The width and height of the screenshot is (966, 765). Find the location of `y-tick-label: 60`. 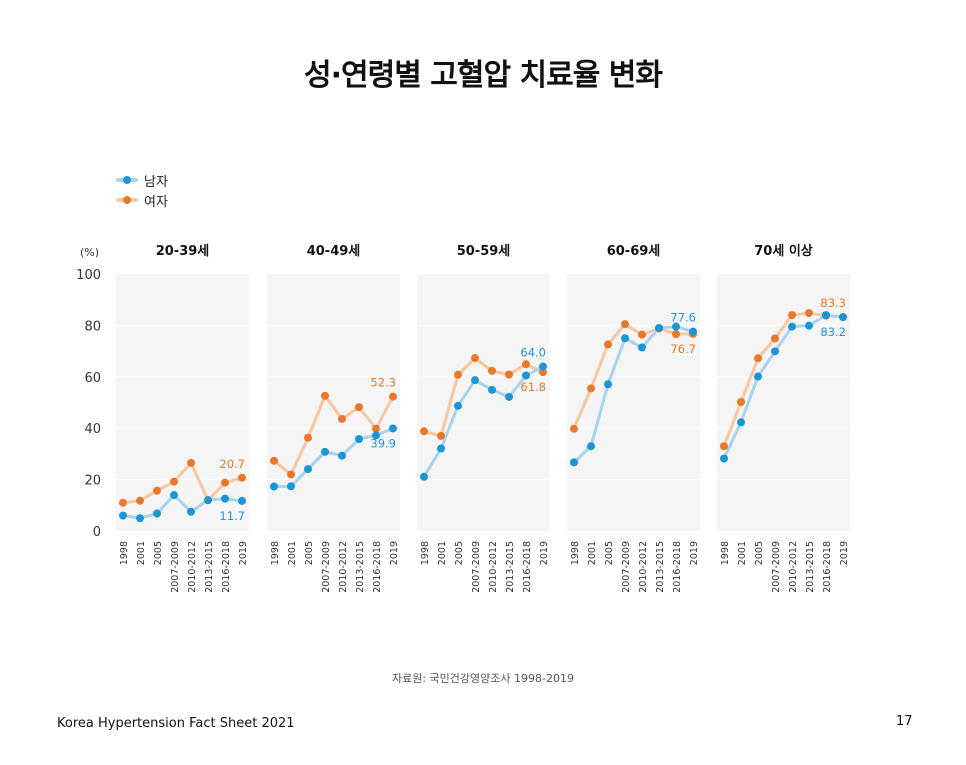

y-tick-label: 60 is located at coordinates (92, 378).